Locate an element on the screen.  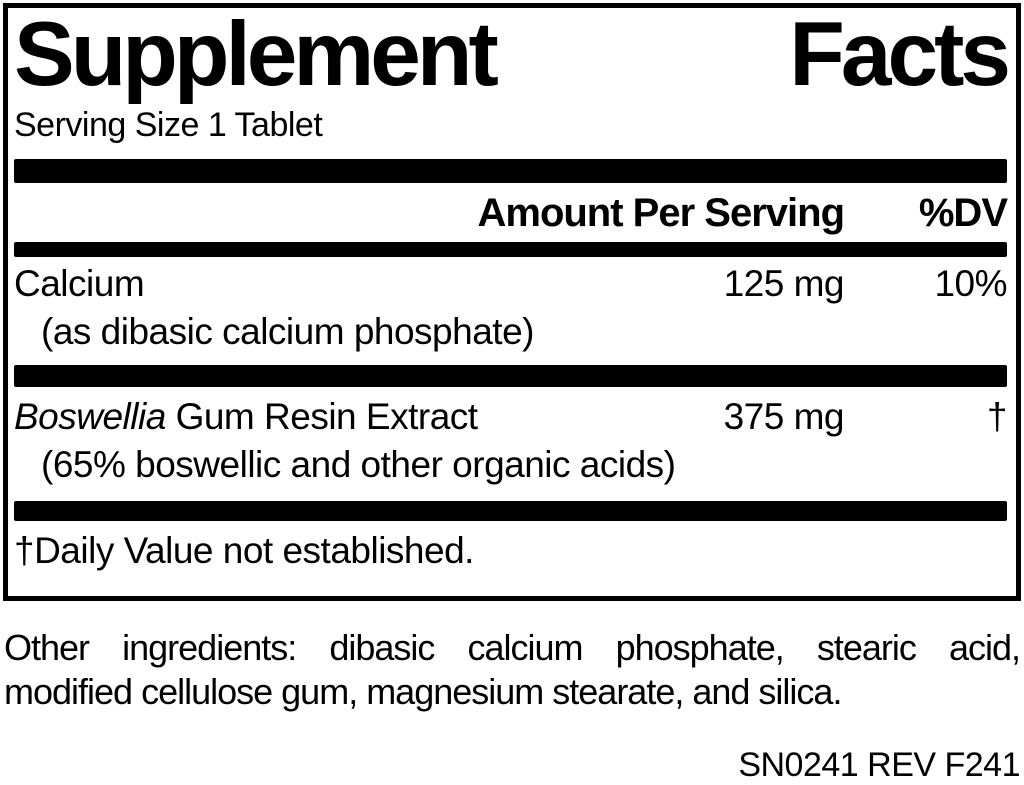
divider-bar-top is located at coordinates (510, 171).